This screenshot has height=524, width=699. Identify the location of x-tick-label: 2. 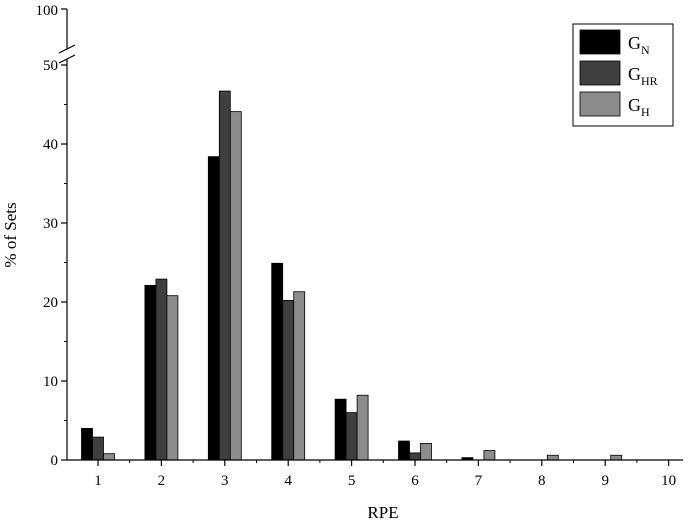
(162, 481).